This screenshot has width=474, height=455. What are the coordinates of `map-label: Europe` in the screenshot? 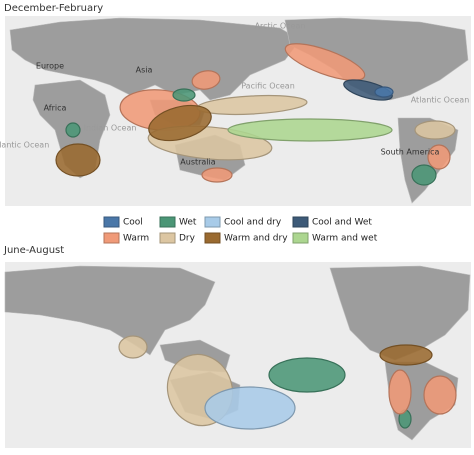 It's located at (50, 66).